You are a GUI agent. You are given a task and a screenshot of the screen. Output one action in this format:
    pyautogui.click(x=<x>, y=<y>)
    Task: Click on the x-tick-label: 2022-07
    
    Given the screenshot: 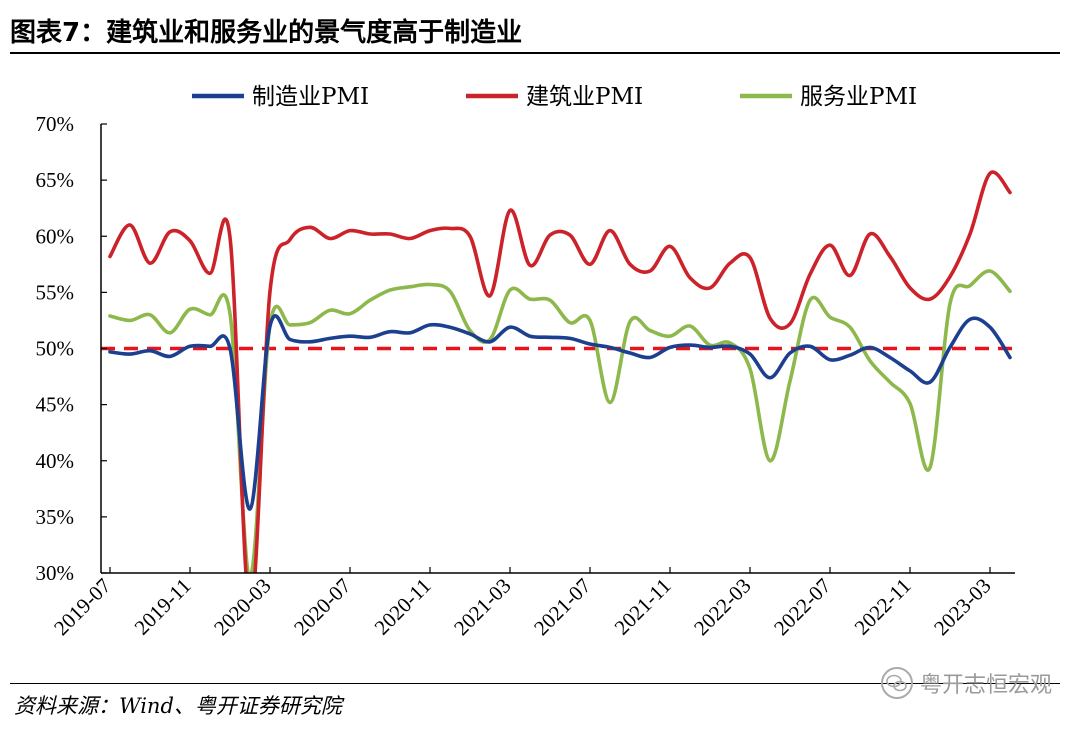 What is the action you would take?
    pyautogui.click(x=802, y=607)
    